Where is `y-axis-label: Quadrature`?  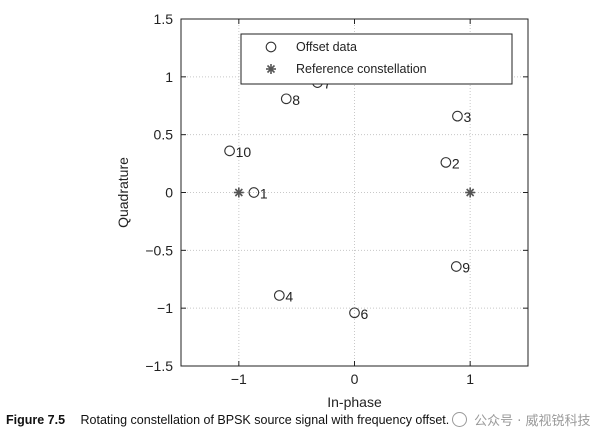
y-axis-label: Quadrature is located at coordinates (123, 192).